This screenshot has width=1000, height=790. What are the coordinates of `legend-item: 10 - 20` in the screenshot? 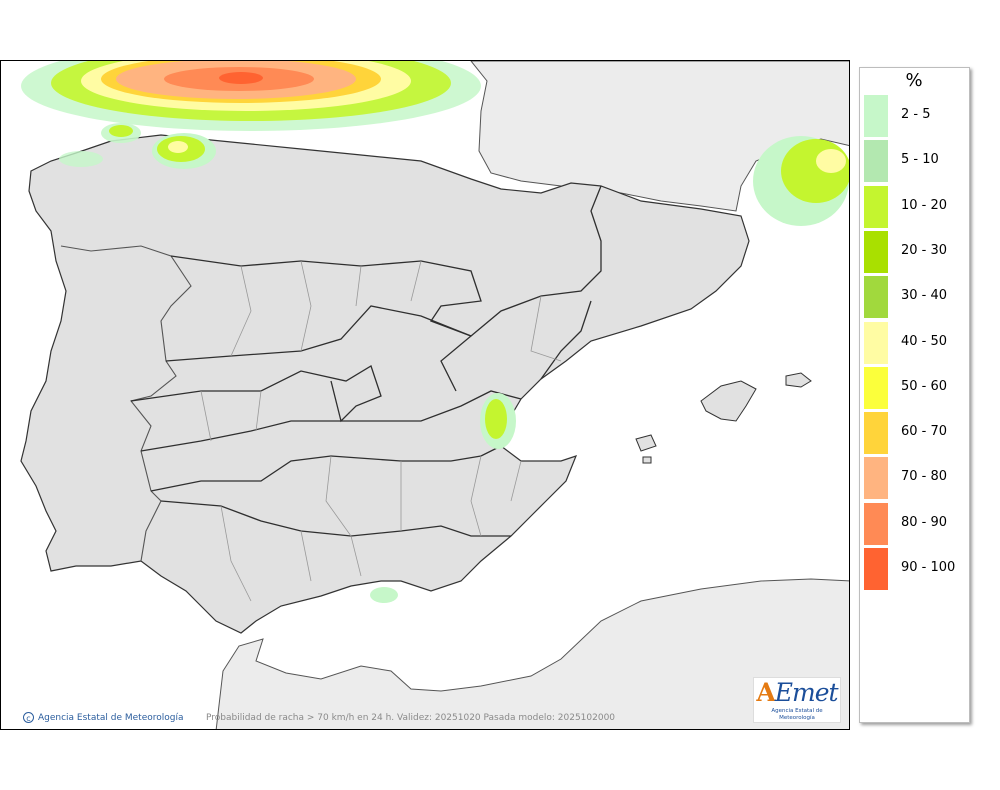 It's located at (916, 206).